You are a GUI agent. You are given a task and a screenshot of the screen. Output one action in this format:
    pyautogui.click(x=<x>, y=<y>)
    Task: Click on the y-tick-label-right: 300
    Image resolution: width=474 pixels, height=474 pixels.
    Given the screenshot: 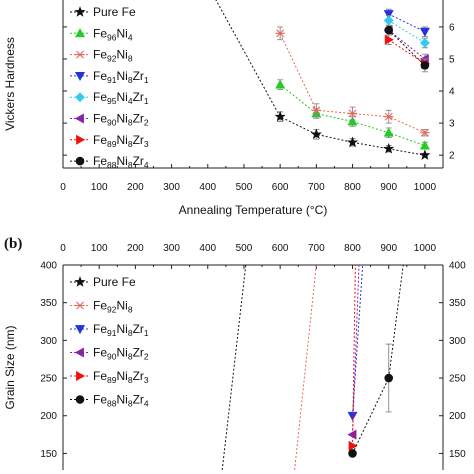 What is the action you would take?
    pyautogui.click(x=457, y=341)
    